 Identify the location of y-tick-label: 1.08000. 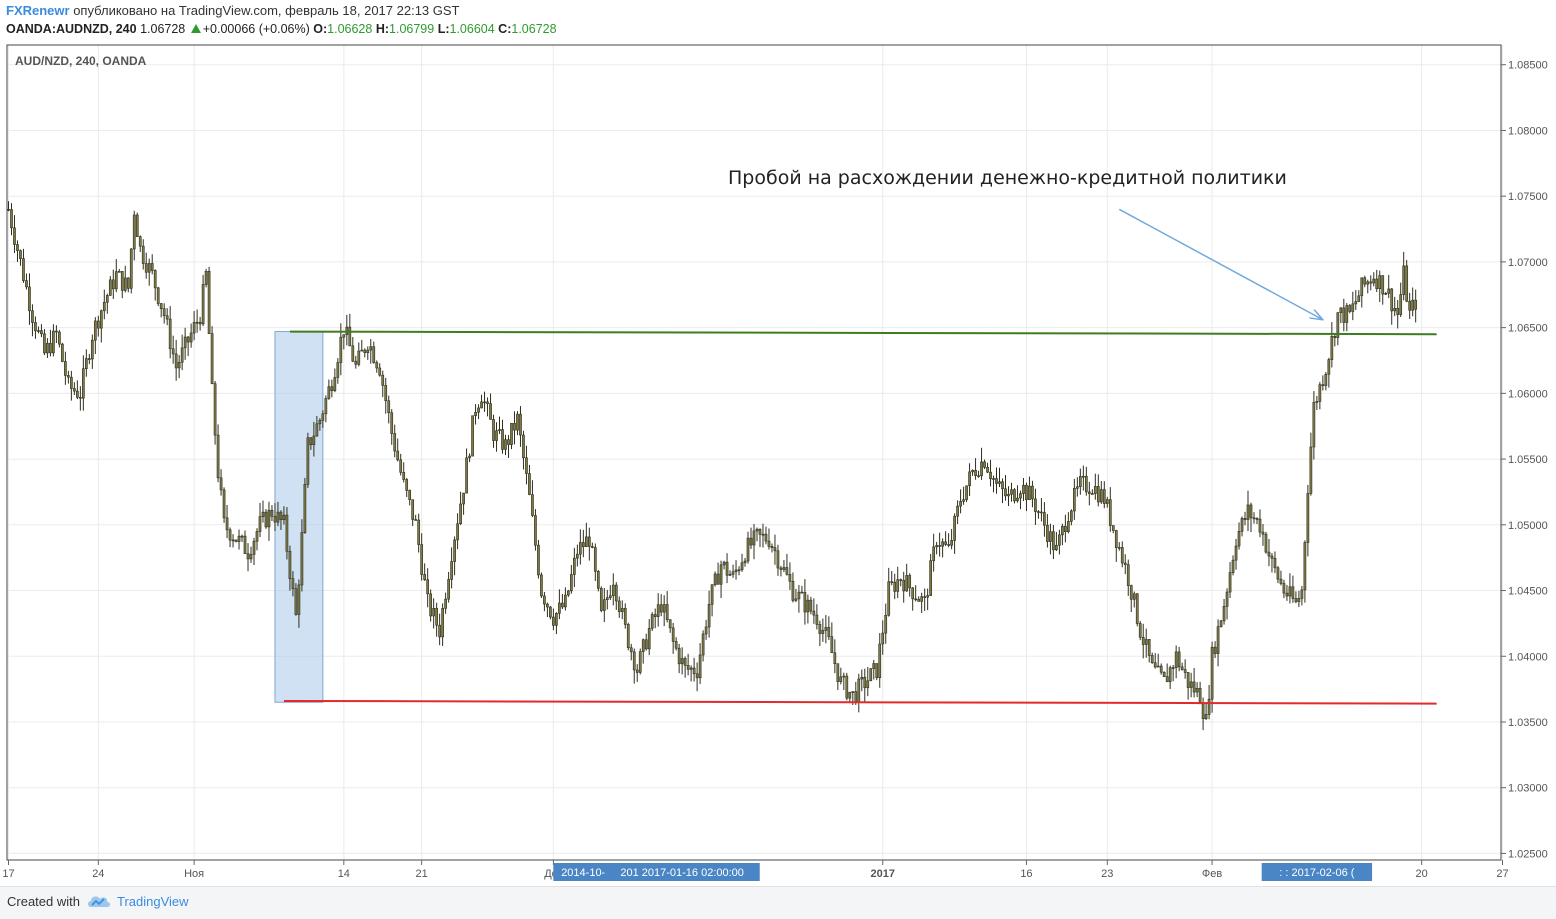
(1528, 131).